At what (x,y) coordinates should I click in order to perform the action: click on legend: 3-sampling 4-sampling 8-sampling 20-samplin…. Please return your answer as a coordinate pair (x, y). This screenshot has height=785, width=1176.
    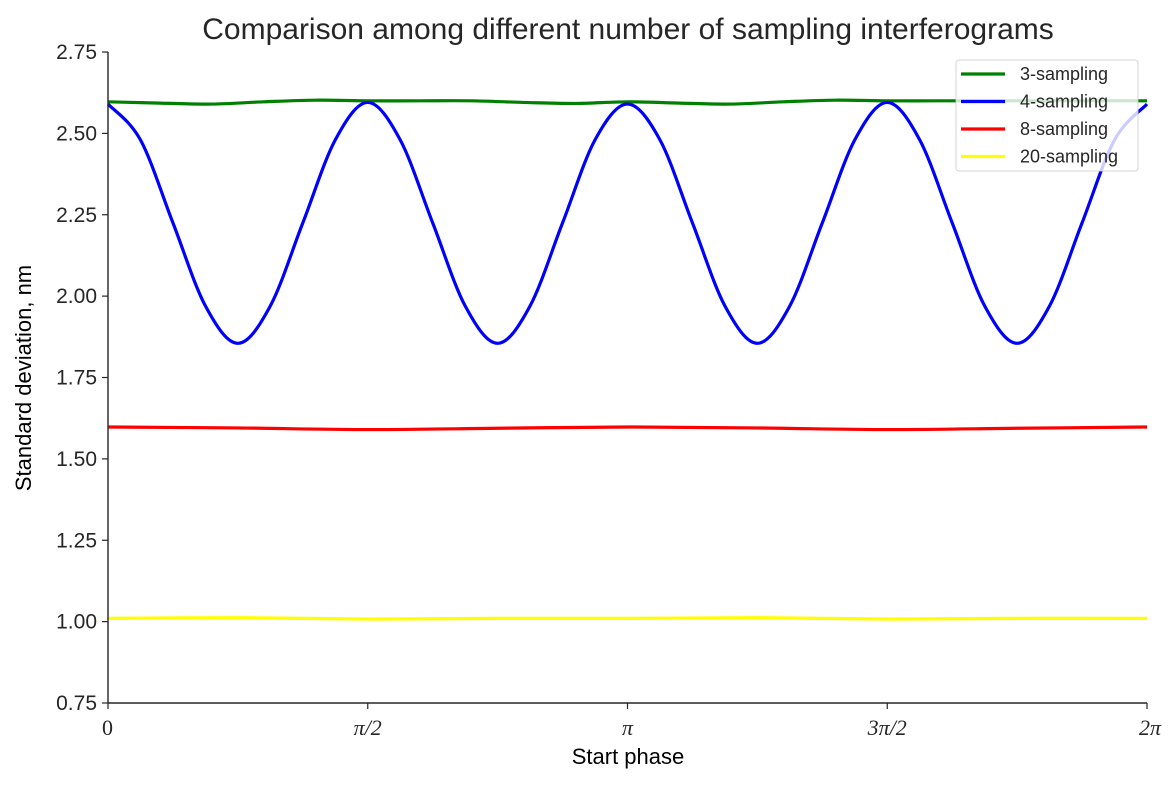
    Looking at the image, I should click on (1047, 115).